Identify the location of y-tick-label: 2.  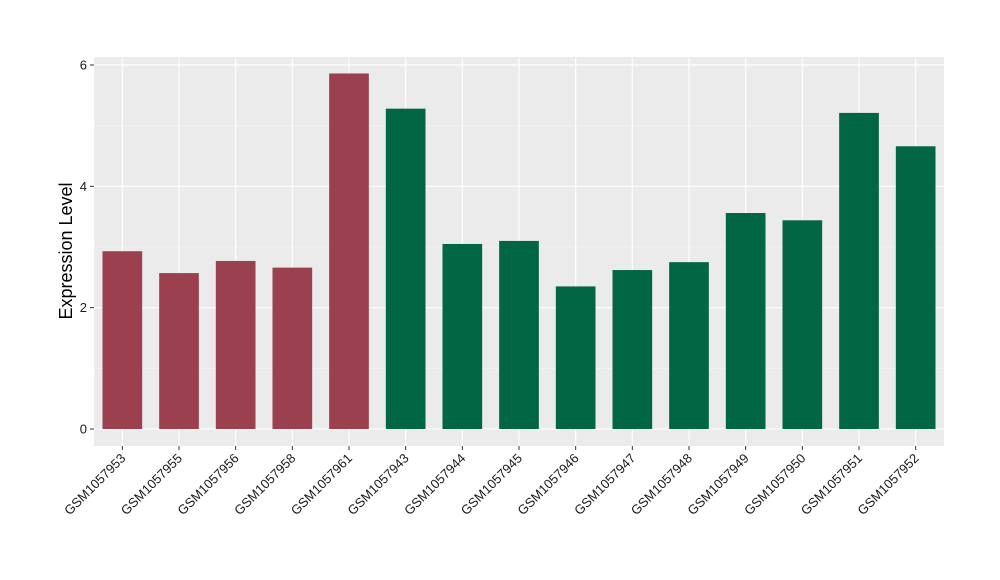
(83, 307).